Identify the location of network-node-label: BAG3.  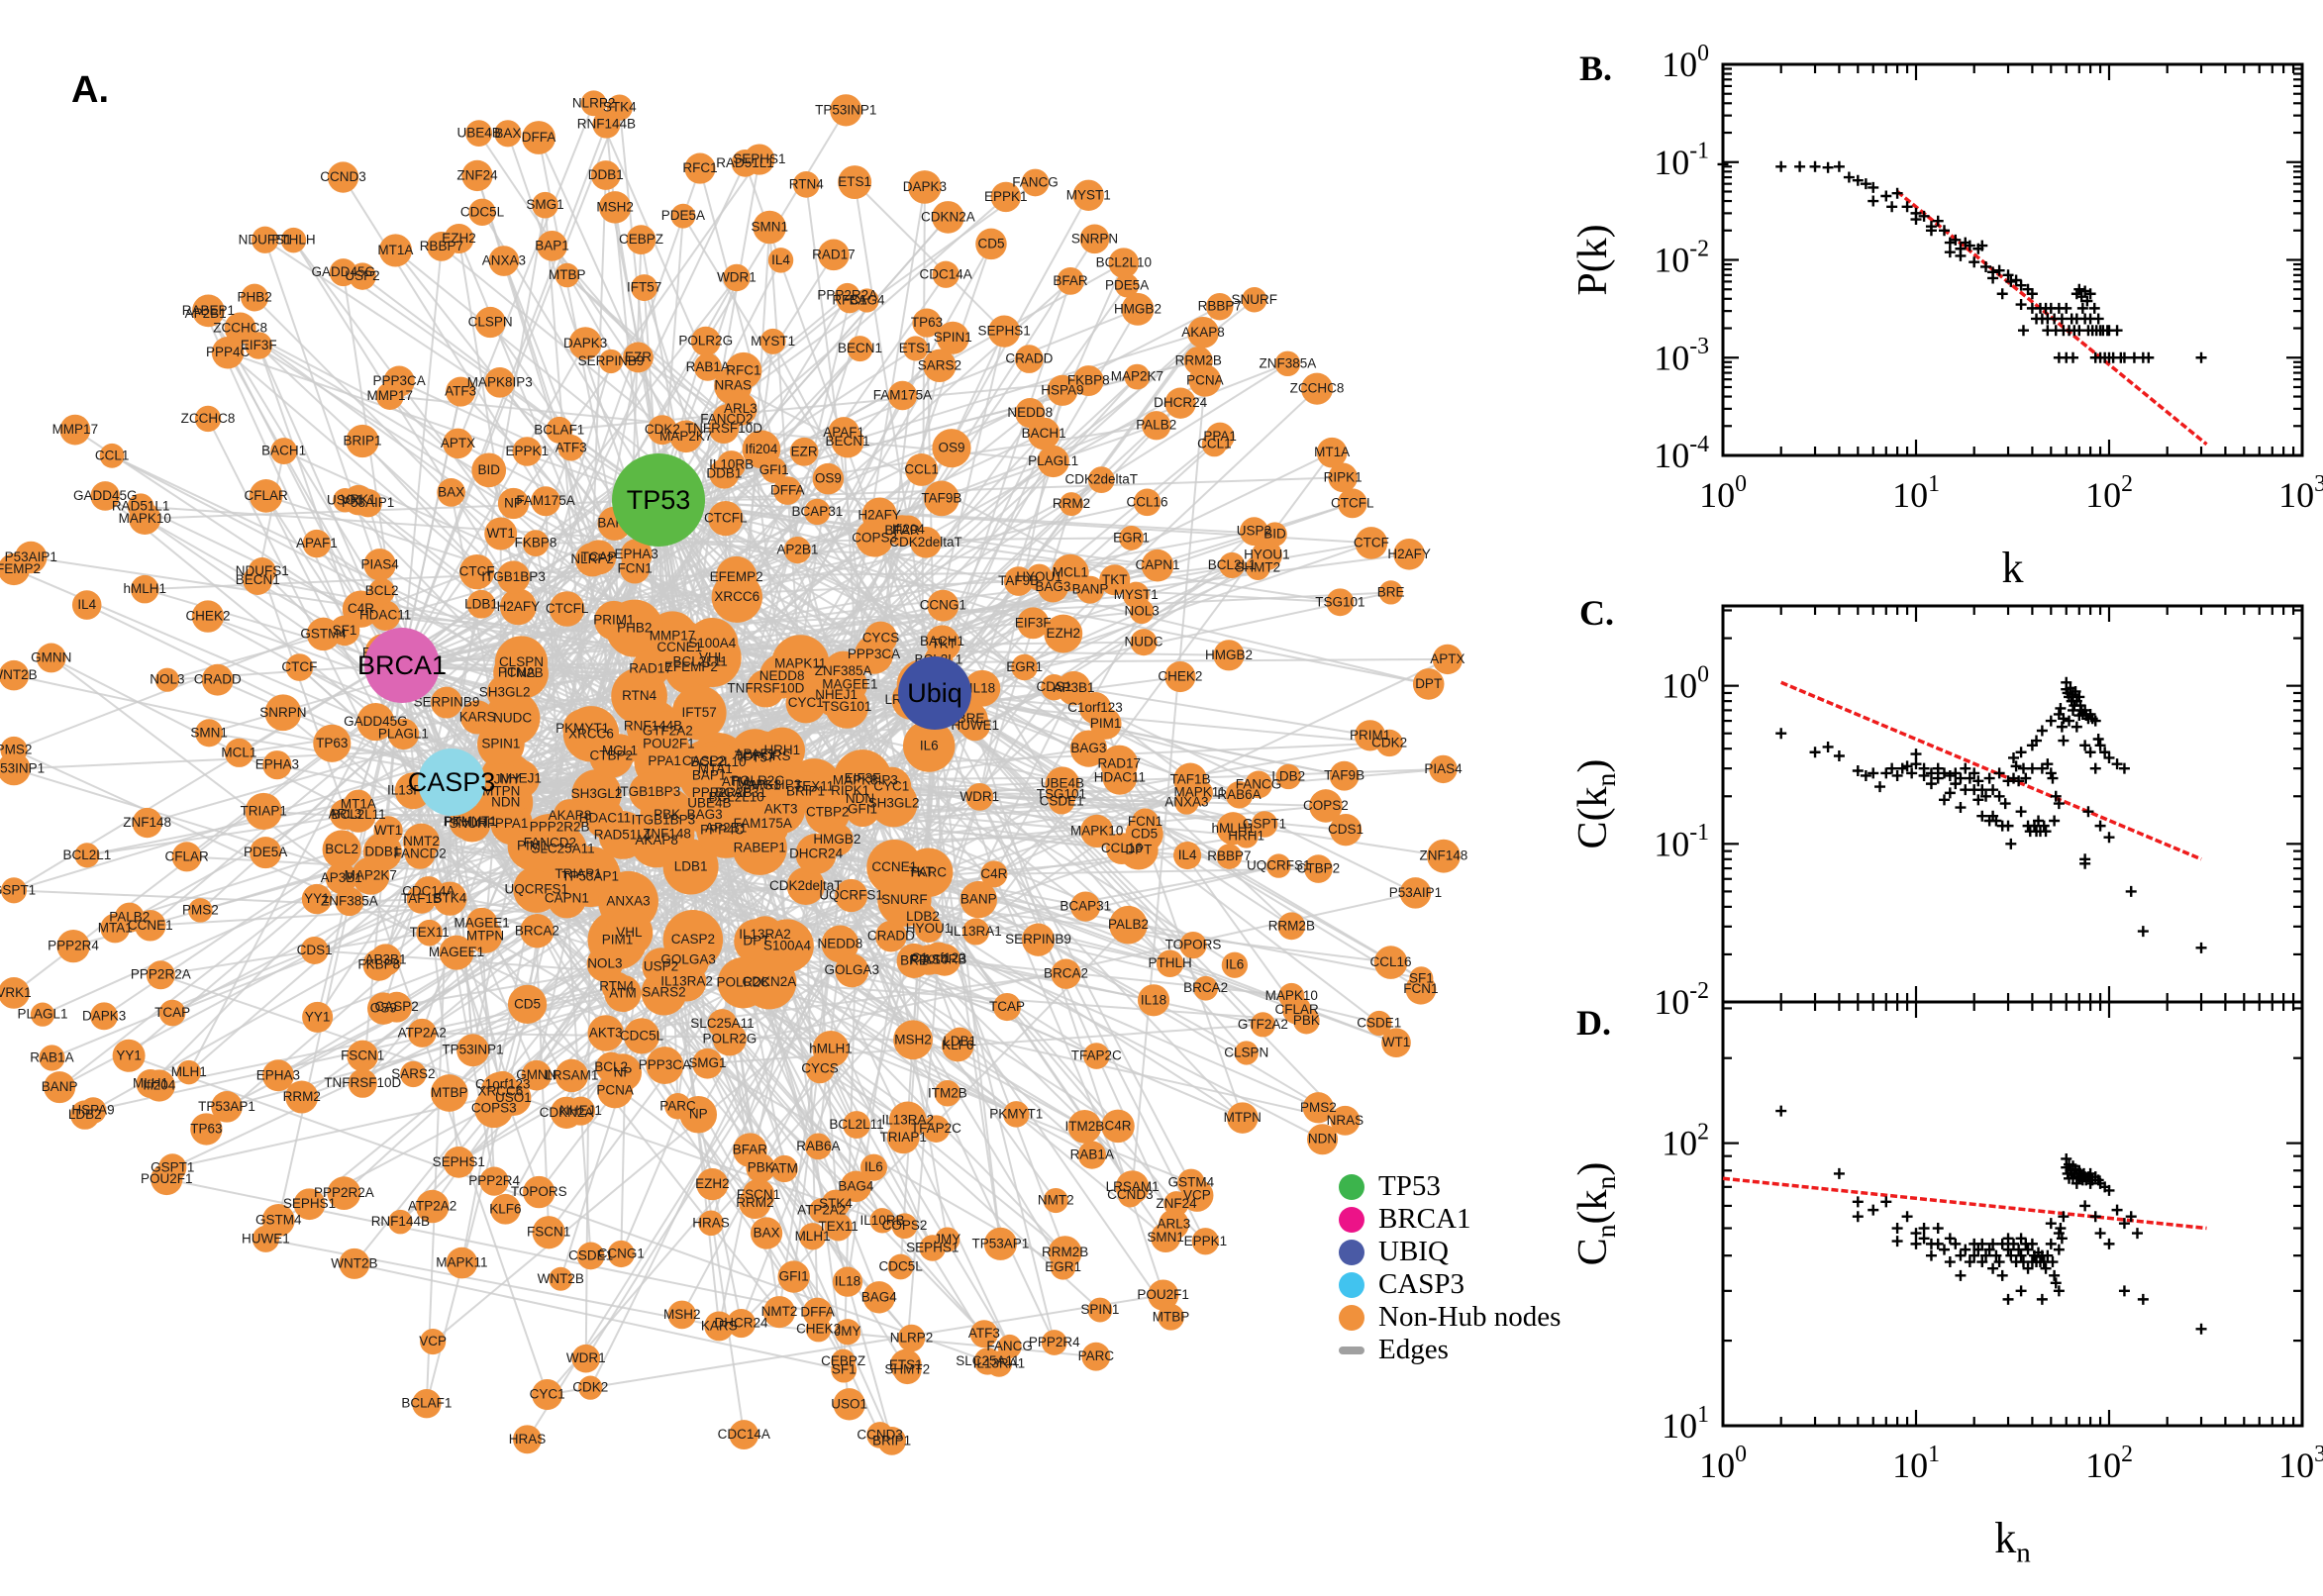
(1053, 586).